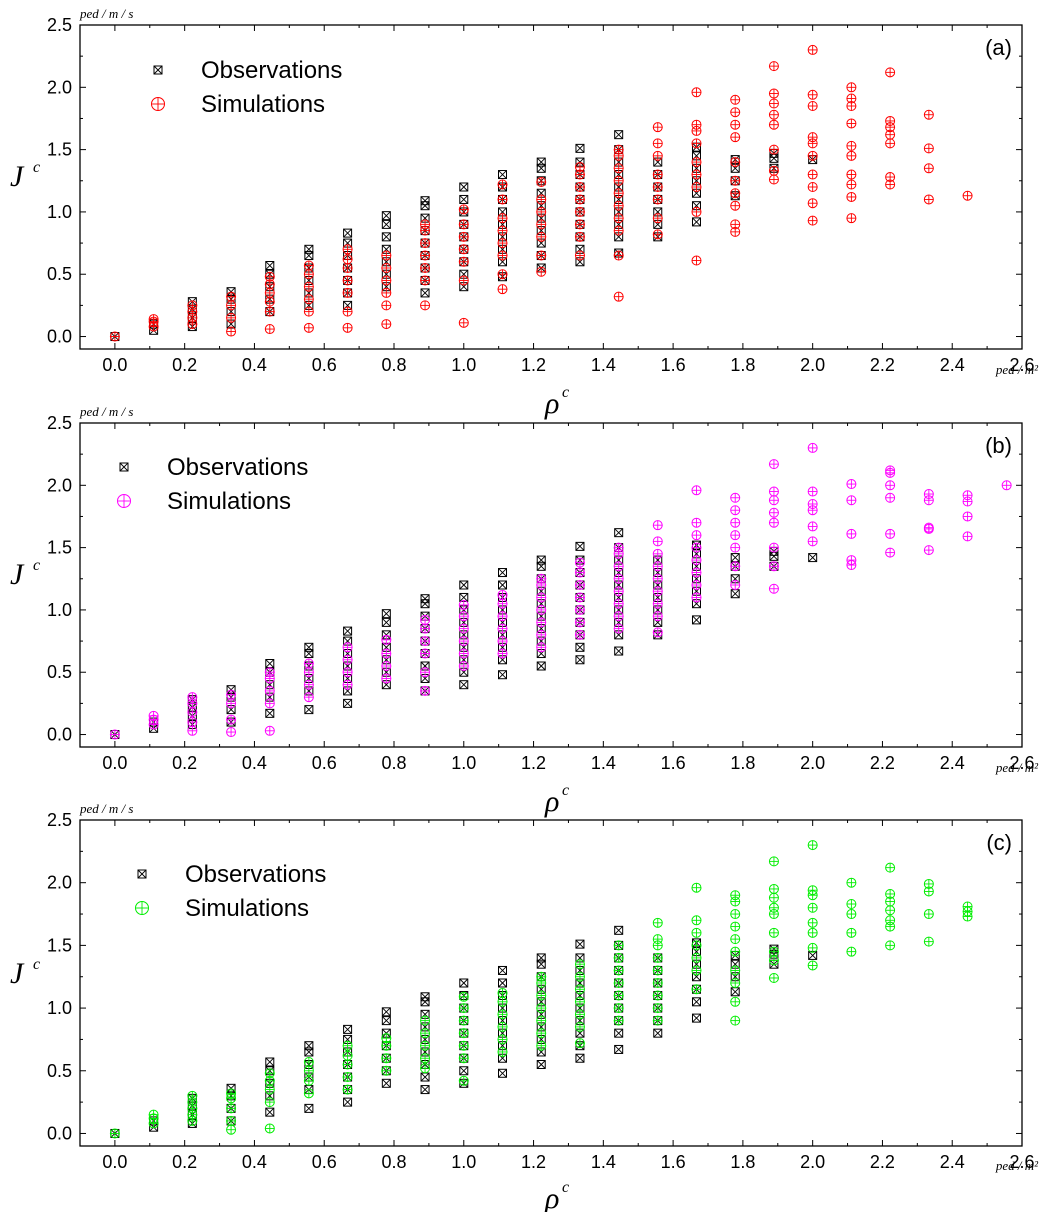 The width and height of the screenshot is (1045, 1212). Describe the element at coordinates (1021, 763) in the screenshot. I see `x-tick-label: 2.6` at that location.